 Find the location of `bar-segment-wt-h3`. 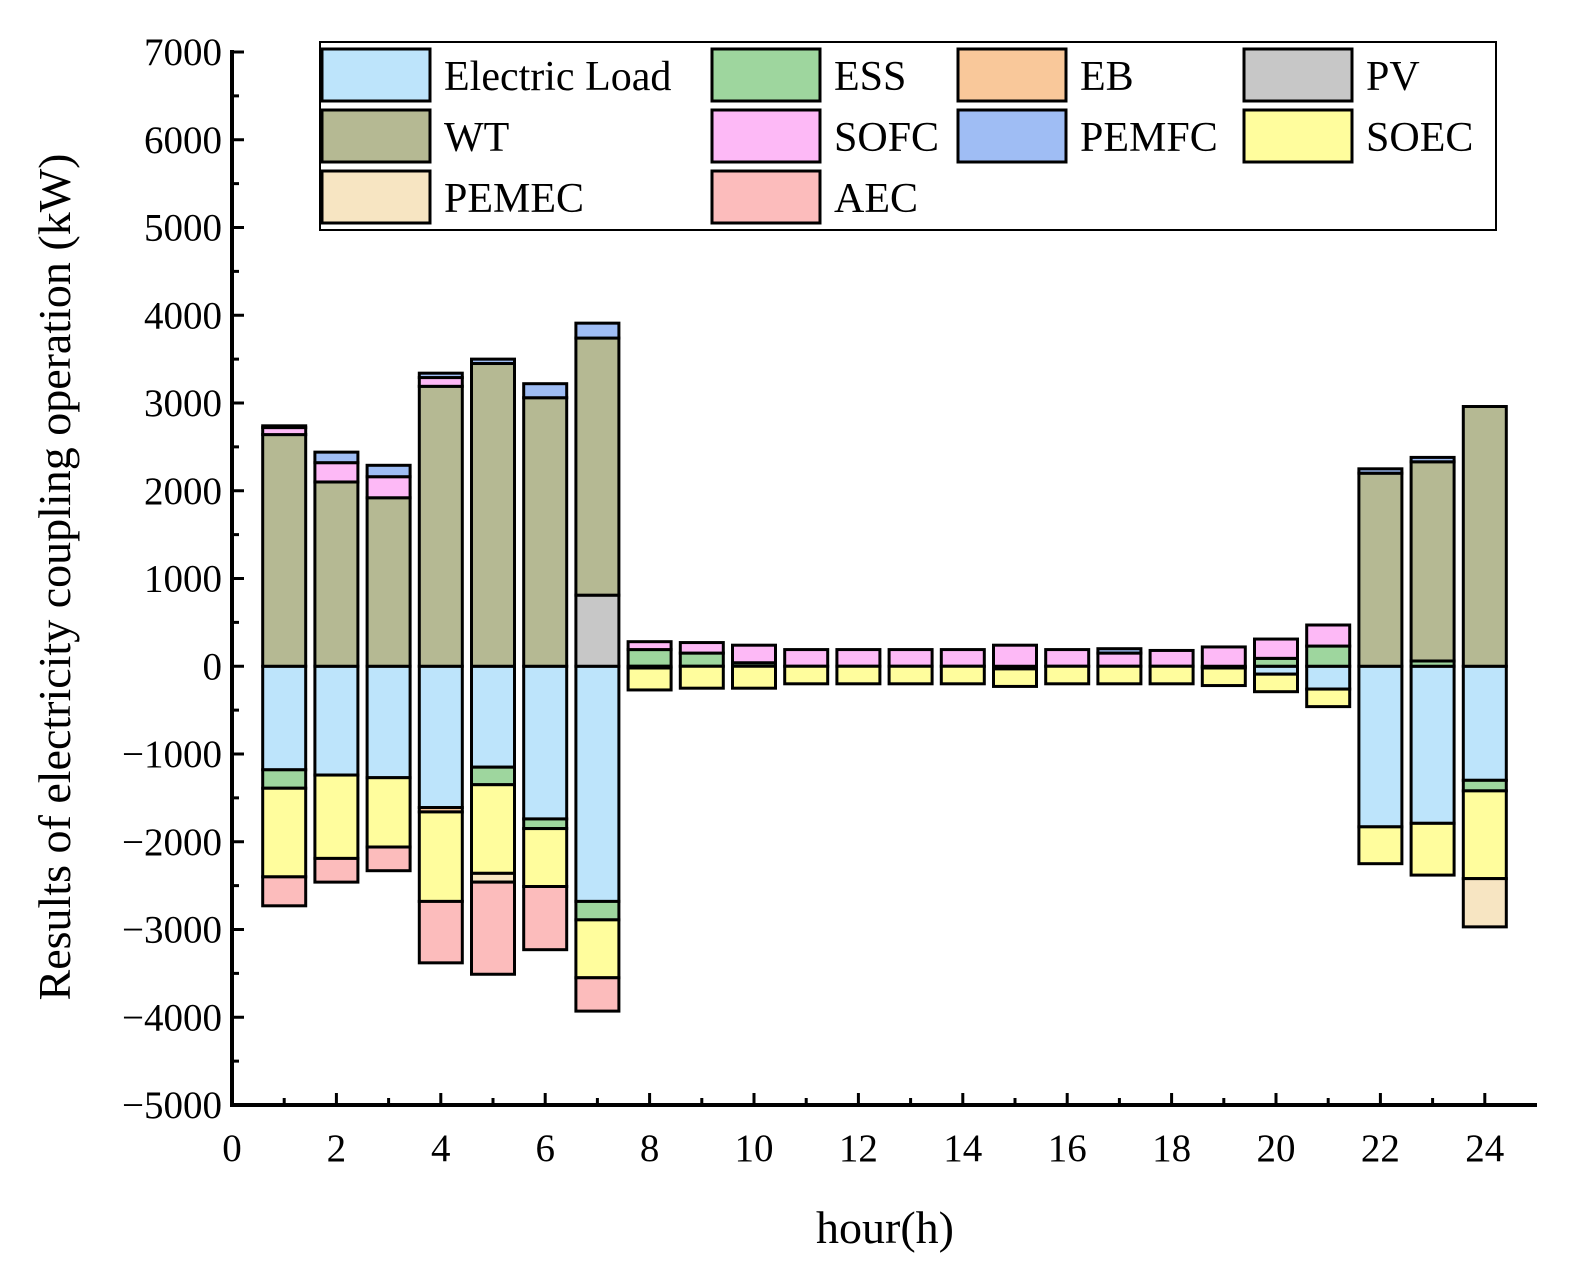

bar-segment-wt-h3 is located at coordinates (388, 582).